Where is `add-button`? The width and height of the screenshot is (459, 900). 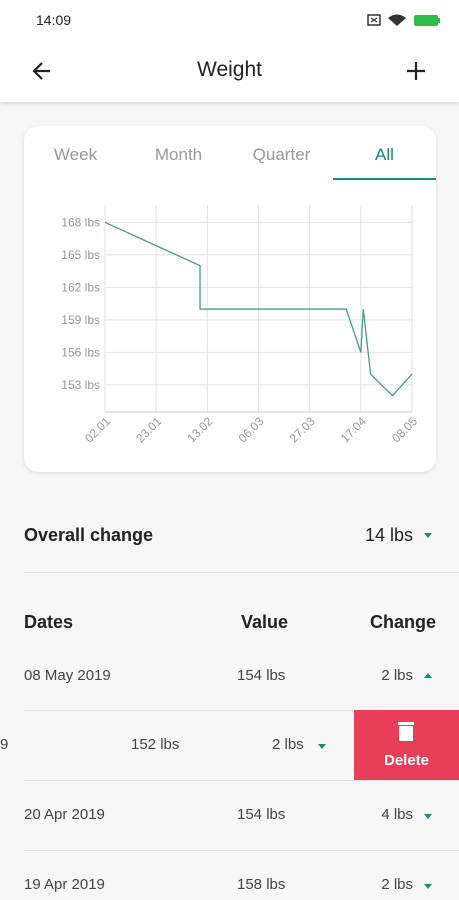
add-button is located at coordinates (416, 71).